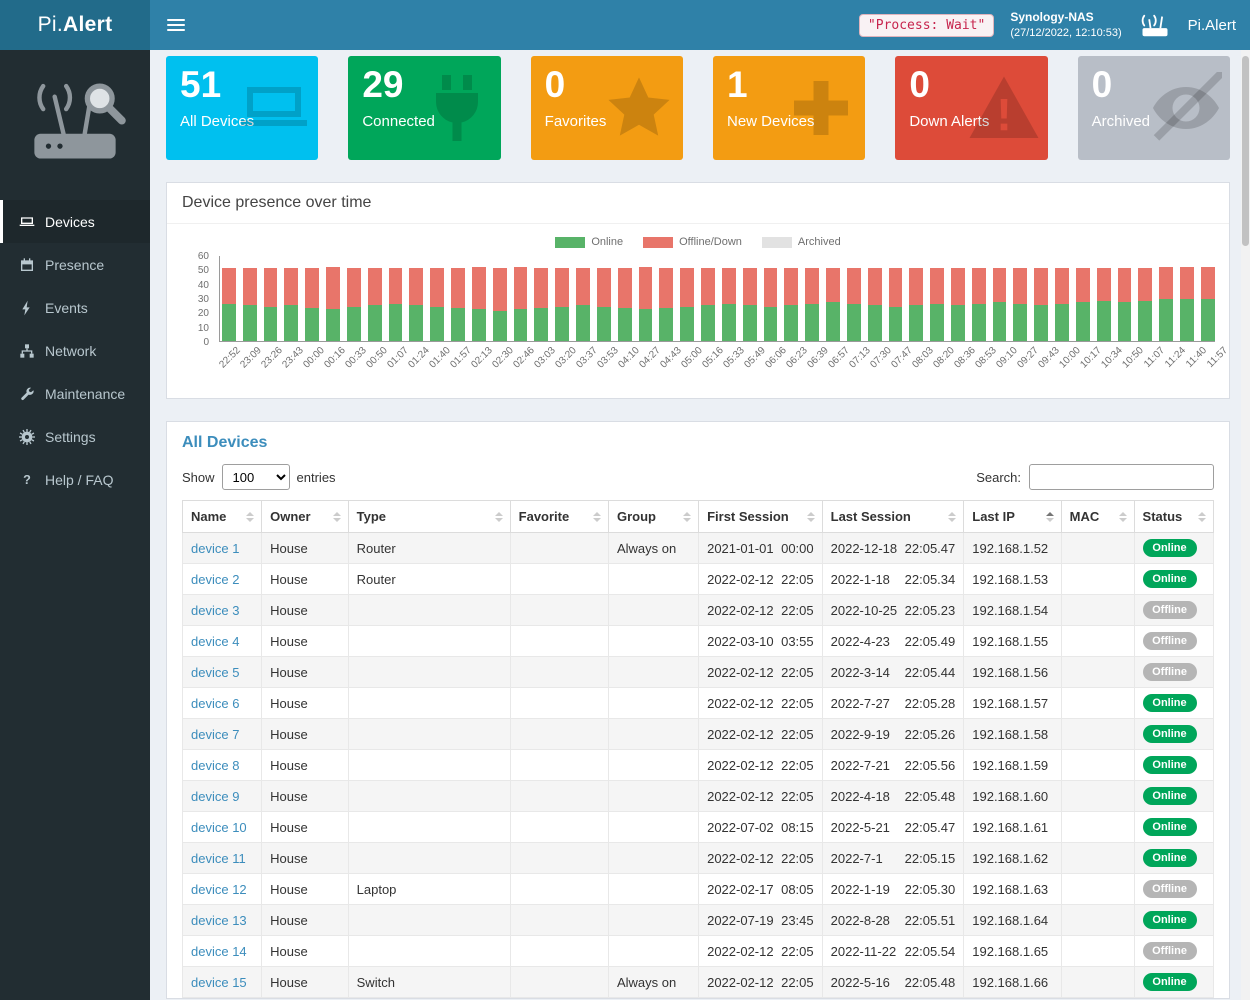 This screenshot has height=1000, width=1250. Describe the element at coordinates (79, 479) in the screenshot. I see `sidebar-item-label: Help / FAQ` at that location.